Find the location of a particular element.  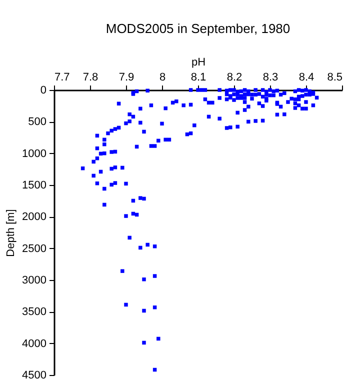

x-tick-label: 8.3 is located at coordinates (270, 78).